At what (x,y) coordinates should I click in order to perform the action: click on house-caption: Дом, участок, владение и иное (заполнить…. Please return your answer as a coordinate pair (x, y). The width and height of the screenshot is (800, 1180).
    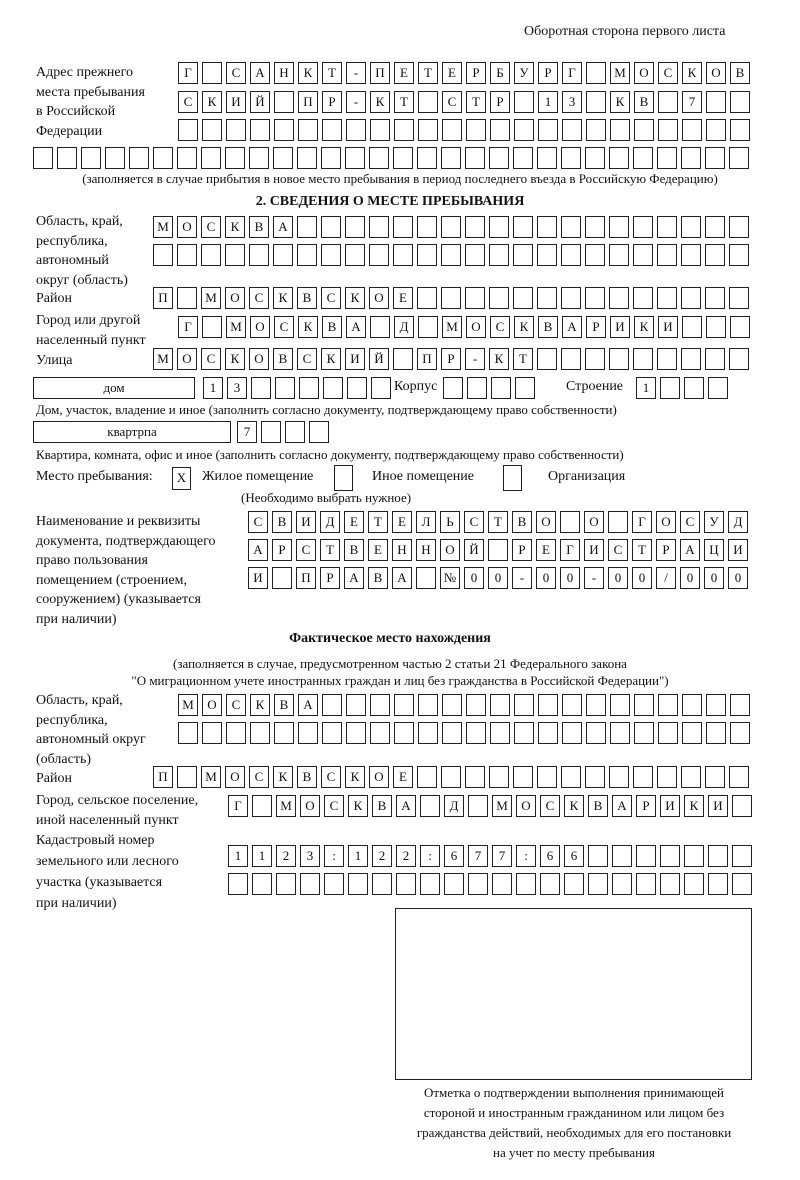
    Looking at the image, I should click on (326, 409).